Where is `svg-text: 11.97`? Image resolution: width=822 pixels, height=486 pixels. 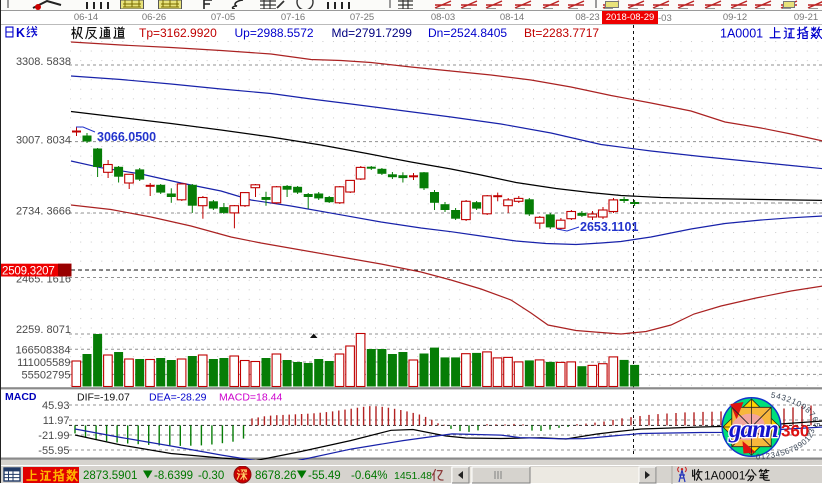 svg-text: 11.97 is located at coordinates (56, 421).